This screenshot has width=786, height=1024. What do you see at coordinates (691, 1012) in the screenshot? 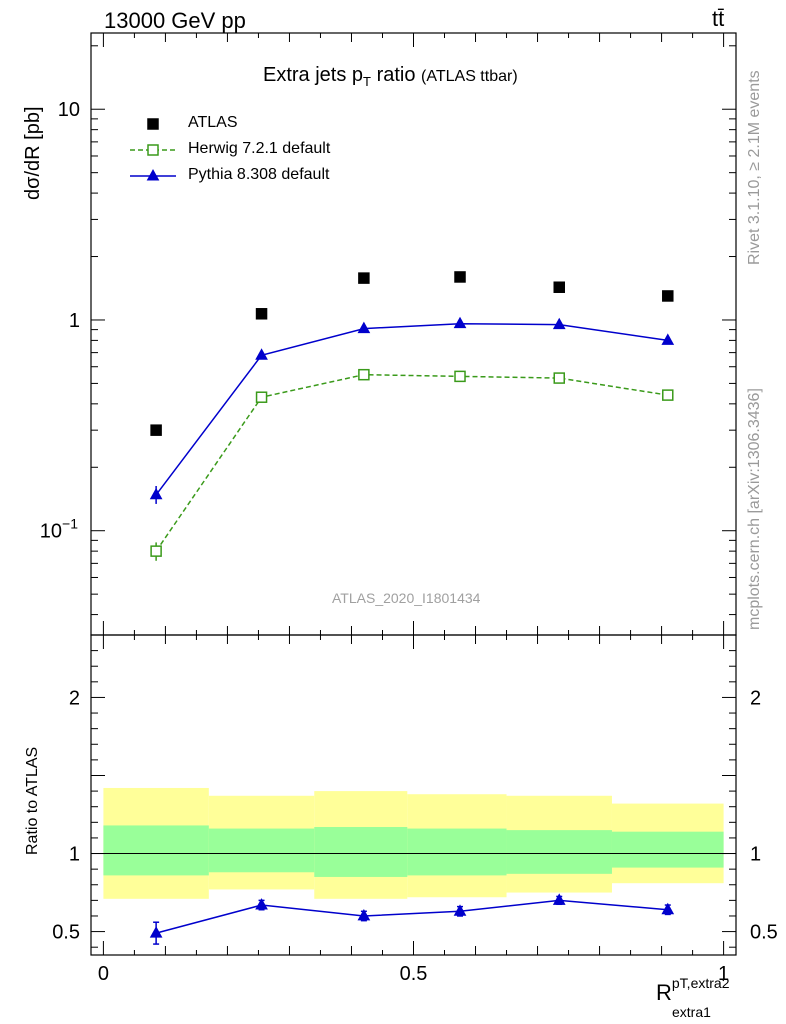
I see `x-axis-label-subscript: extra1` at bounding box center [691, 1012].